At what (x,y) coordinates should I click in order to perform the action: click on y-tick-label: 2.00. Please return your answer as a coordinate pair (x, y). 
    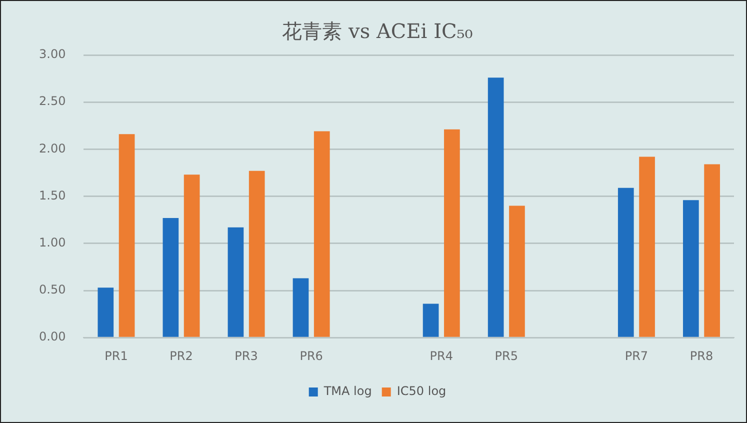
    Looking at the image, I should click on (52, 148).